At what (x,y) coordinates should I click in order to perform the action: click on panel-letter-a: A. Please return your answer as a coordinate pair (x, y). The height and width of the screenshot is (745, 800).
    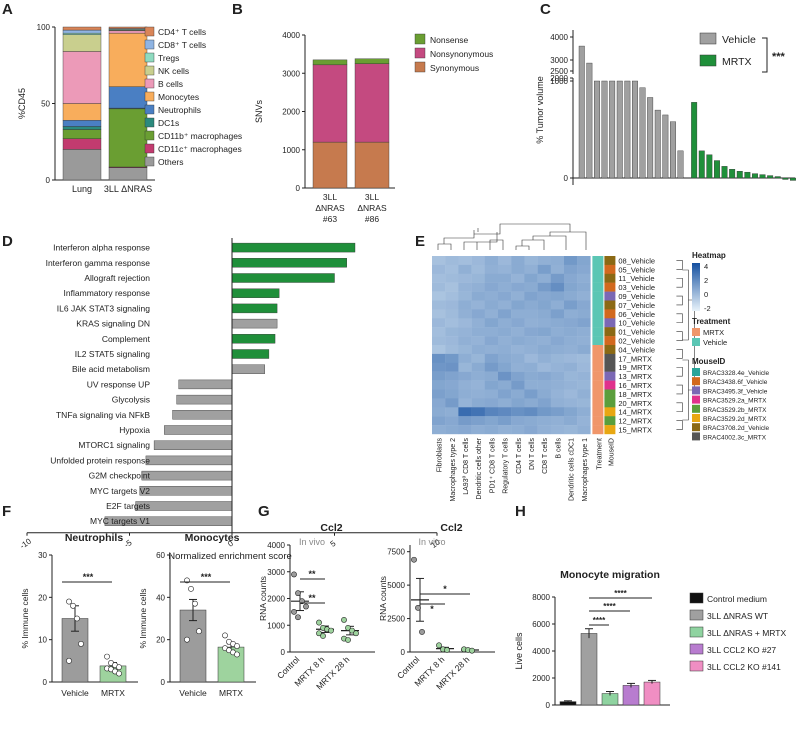
    Looking at the image, I should click on (7, 9).